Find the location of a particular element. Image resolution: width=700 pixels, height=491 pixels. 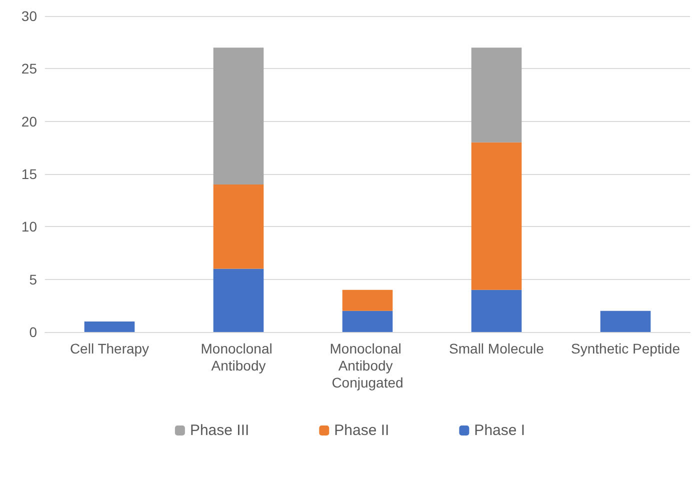

legend-label: Phase III is located at coordinates (220, 430).